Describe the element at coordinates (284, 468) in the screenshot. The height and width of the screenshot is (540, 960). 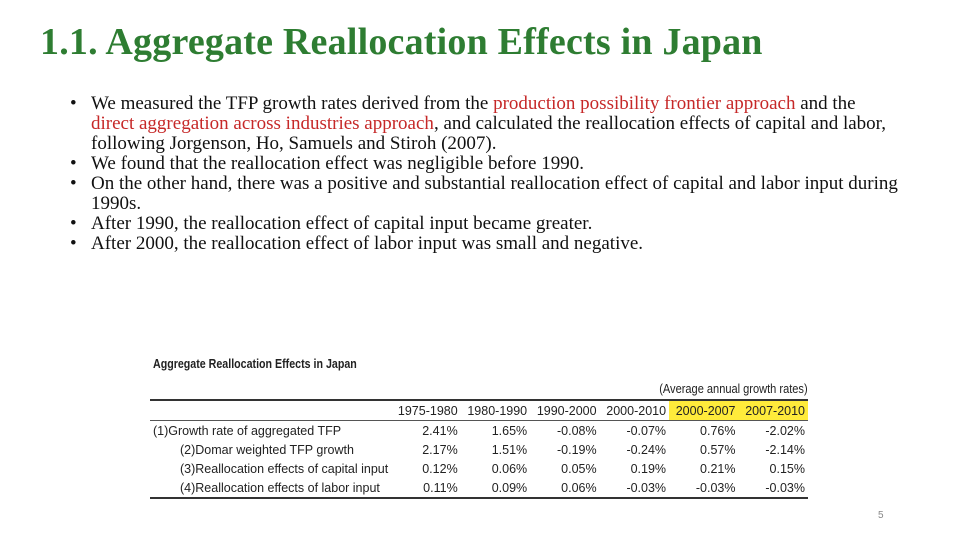
I see `table-row-label: (3)Reallocation effects of capital input` at that location.